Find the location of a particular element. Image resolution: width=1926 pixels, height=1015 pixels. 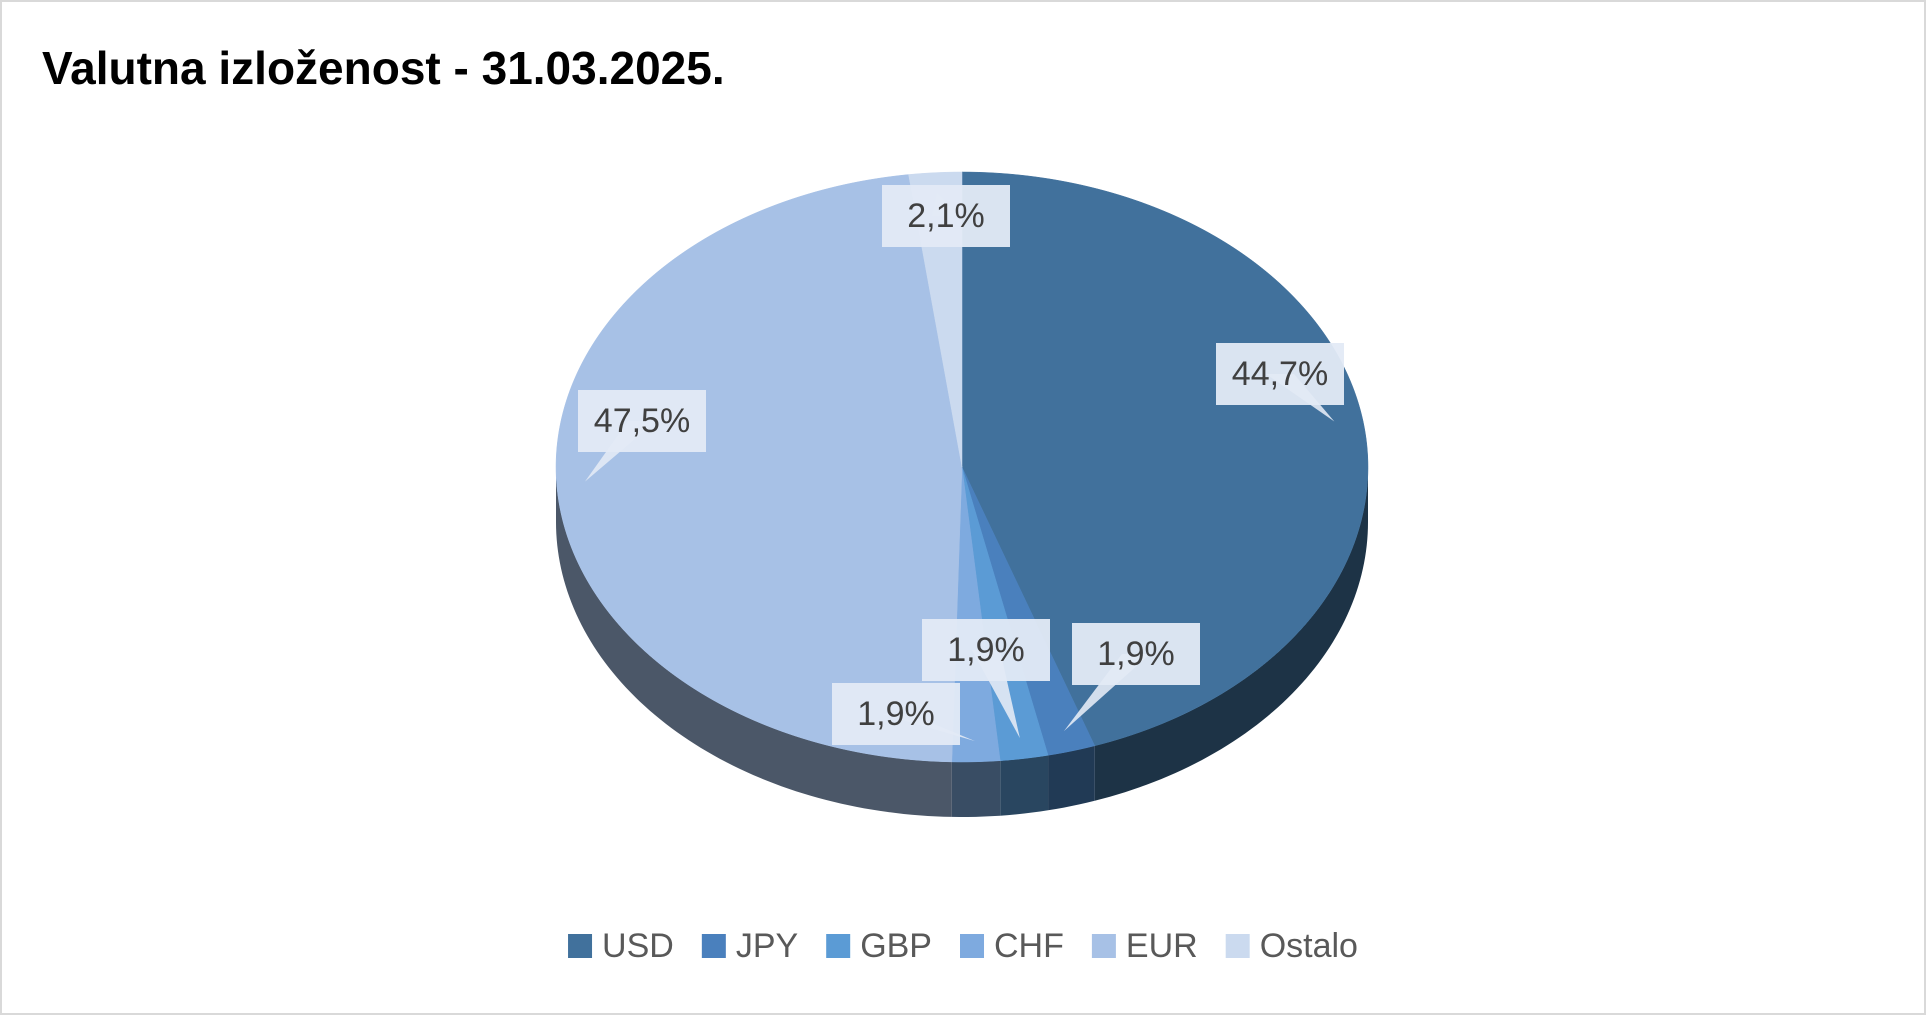

data-label: 44,7% is located at coordinates (1280, 374).